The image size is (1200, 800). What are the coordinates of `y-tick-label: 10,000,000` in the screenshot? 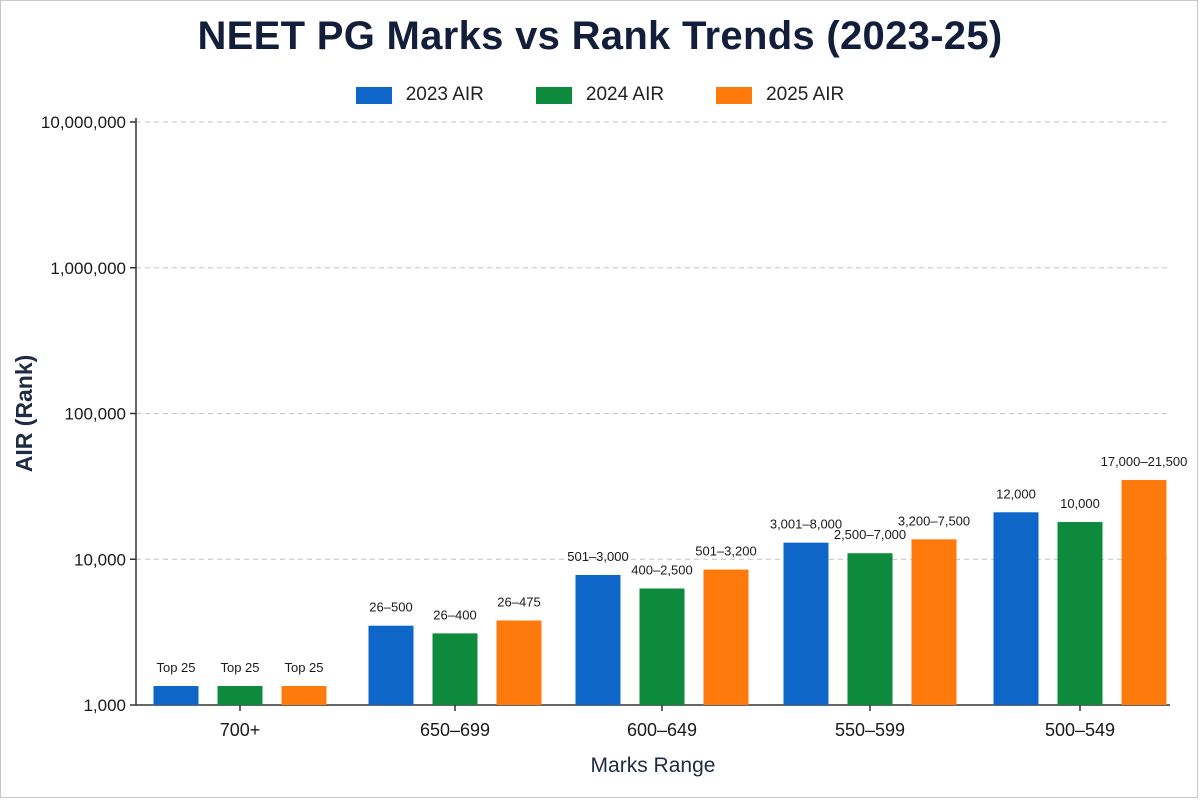 It's located at (83, 122).